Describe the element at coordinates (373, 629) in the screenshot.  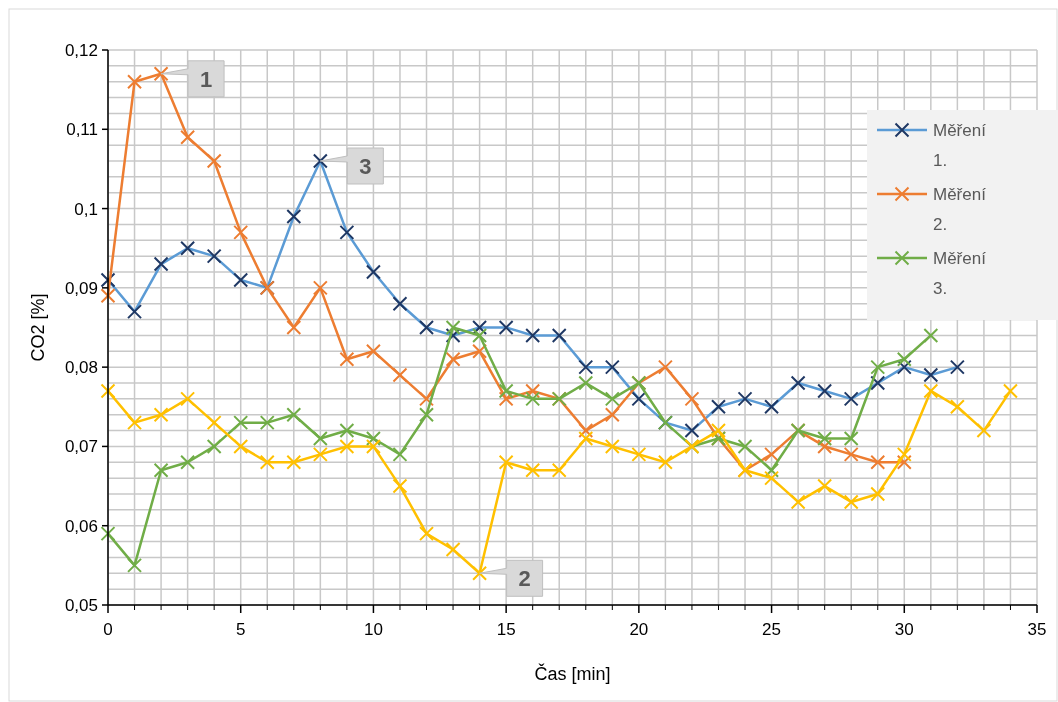
I see `x-tick-label: 10` at that location.